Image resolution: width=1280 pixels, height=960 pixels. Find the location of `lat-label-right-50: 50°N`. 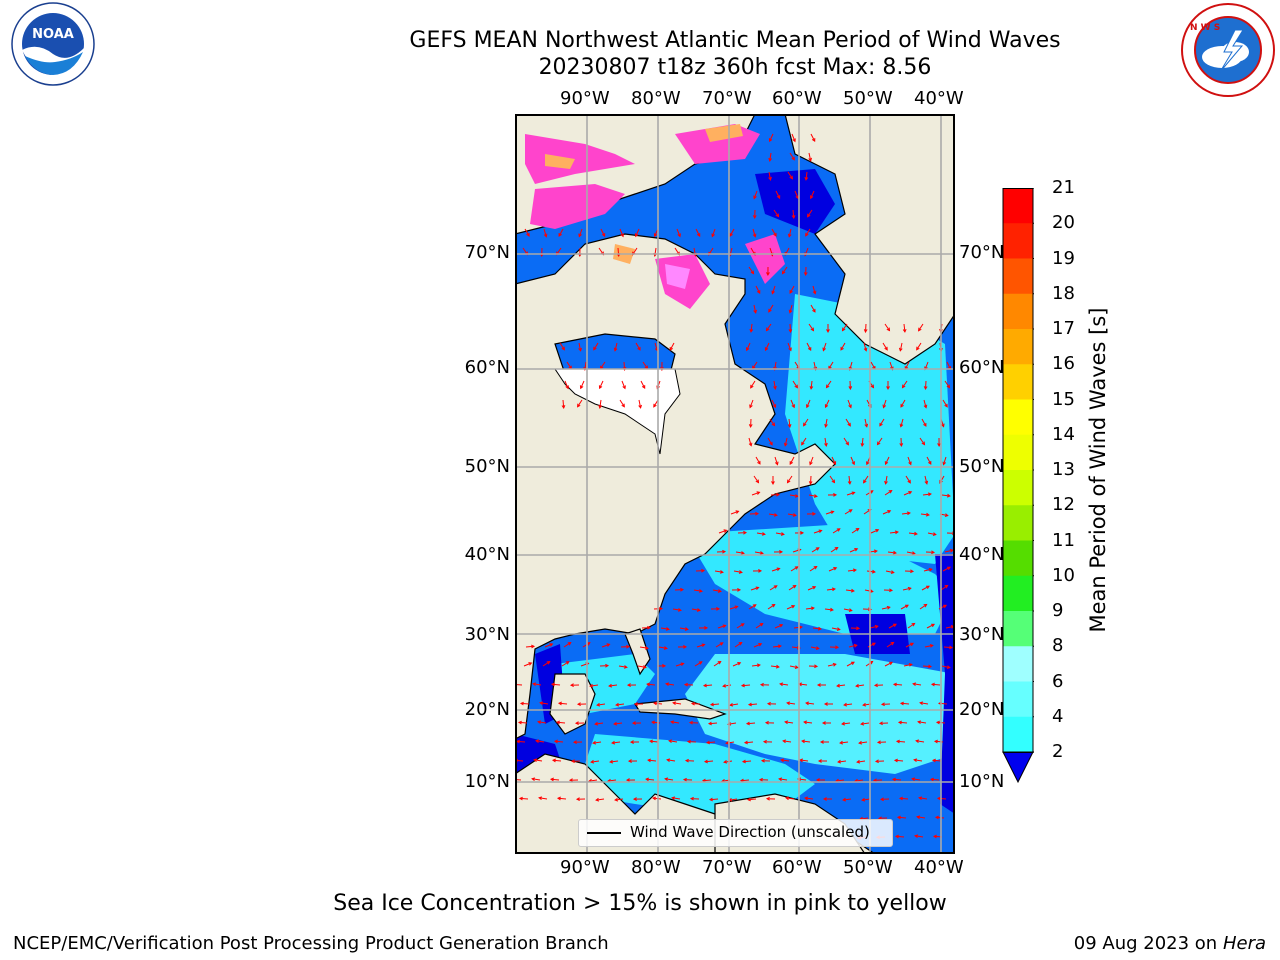

lat-label-right-50: 50°N is located at coordinates (982, 466).